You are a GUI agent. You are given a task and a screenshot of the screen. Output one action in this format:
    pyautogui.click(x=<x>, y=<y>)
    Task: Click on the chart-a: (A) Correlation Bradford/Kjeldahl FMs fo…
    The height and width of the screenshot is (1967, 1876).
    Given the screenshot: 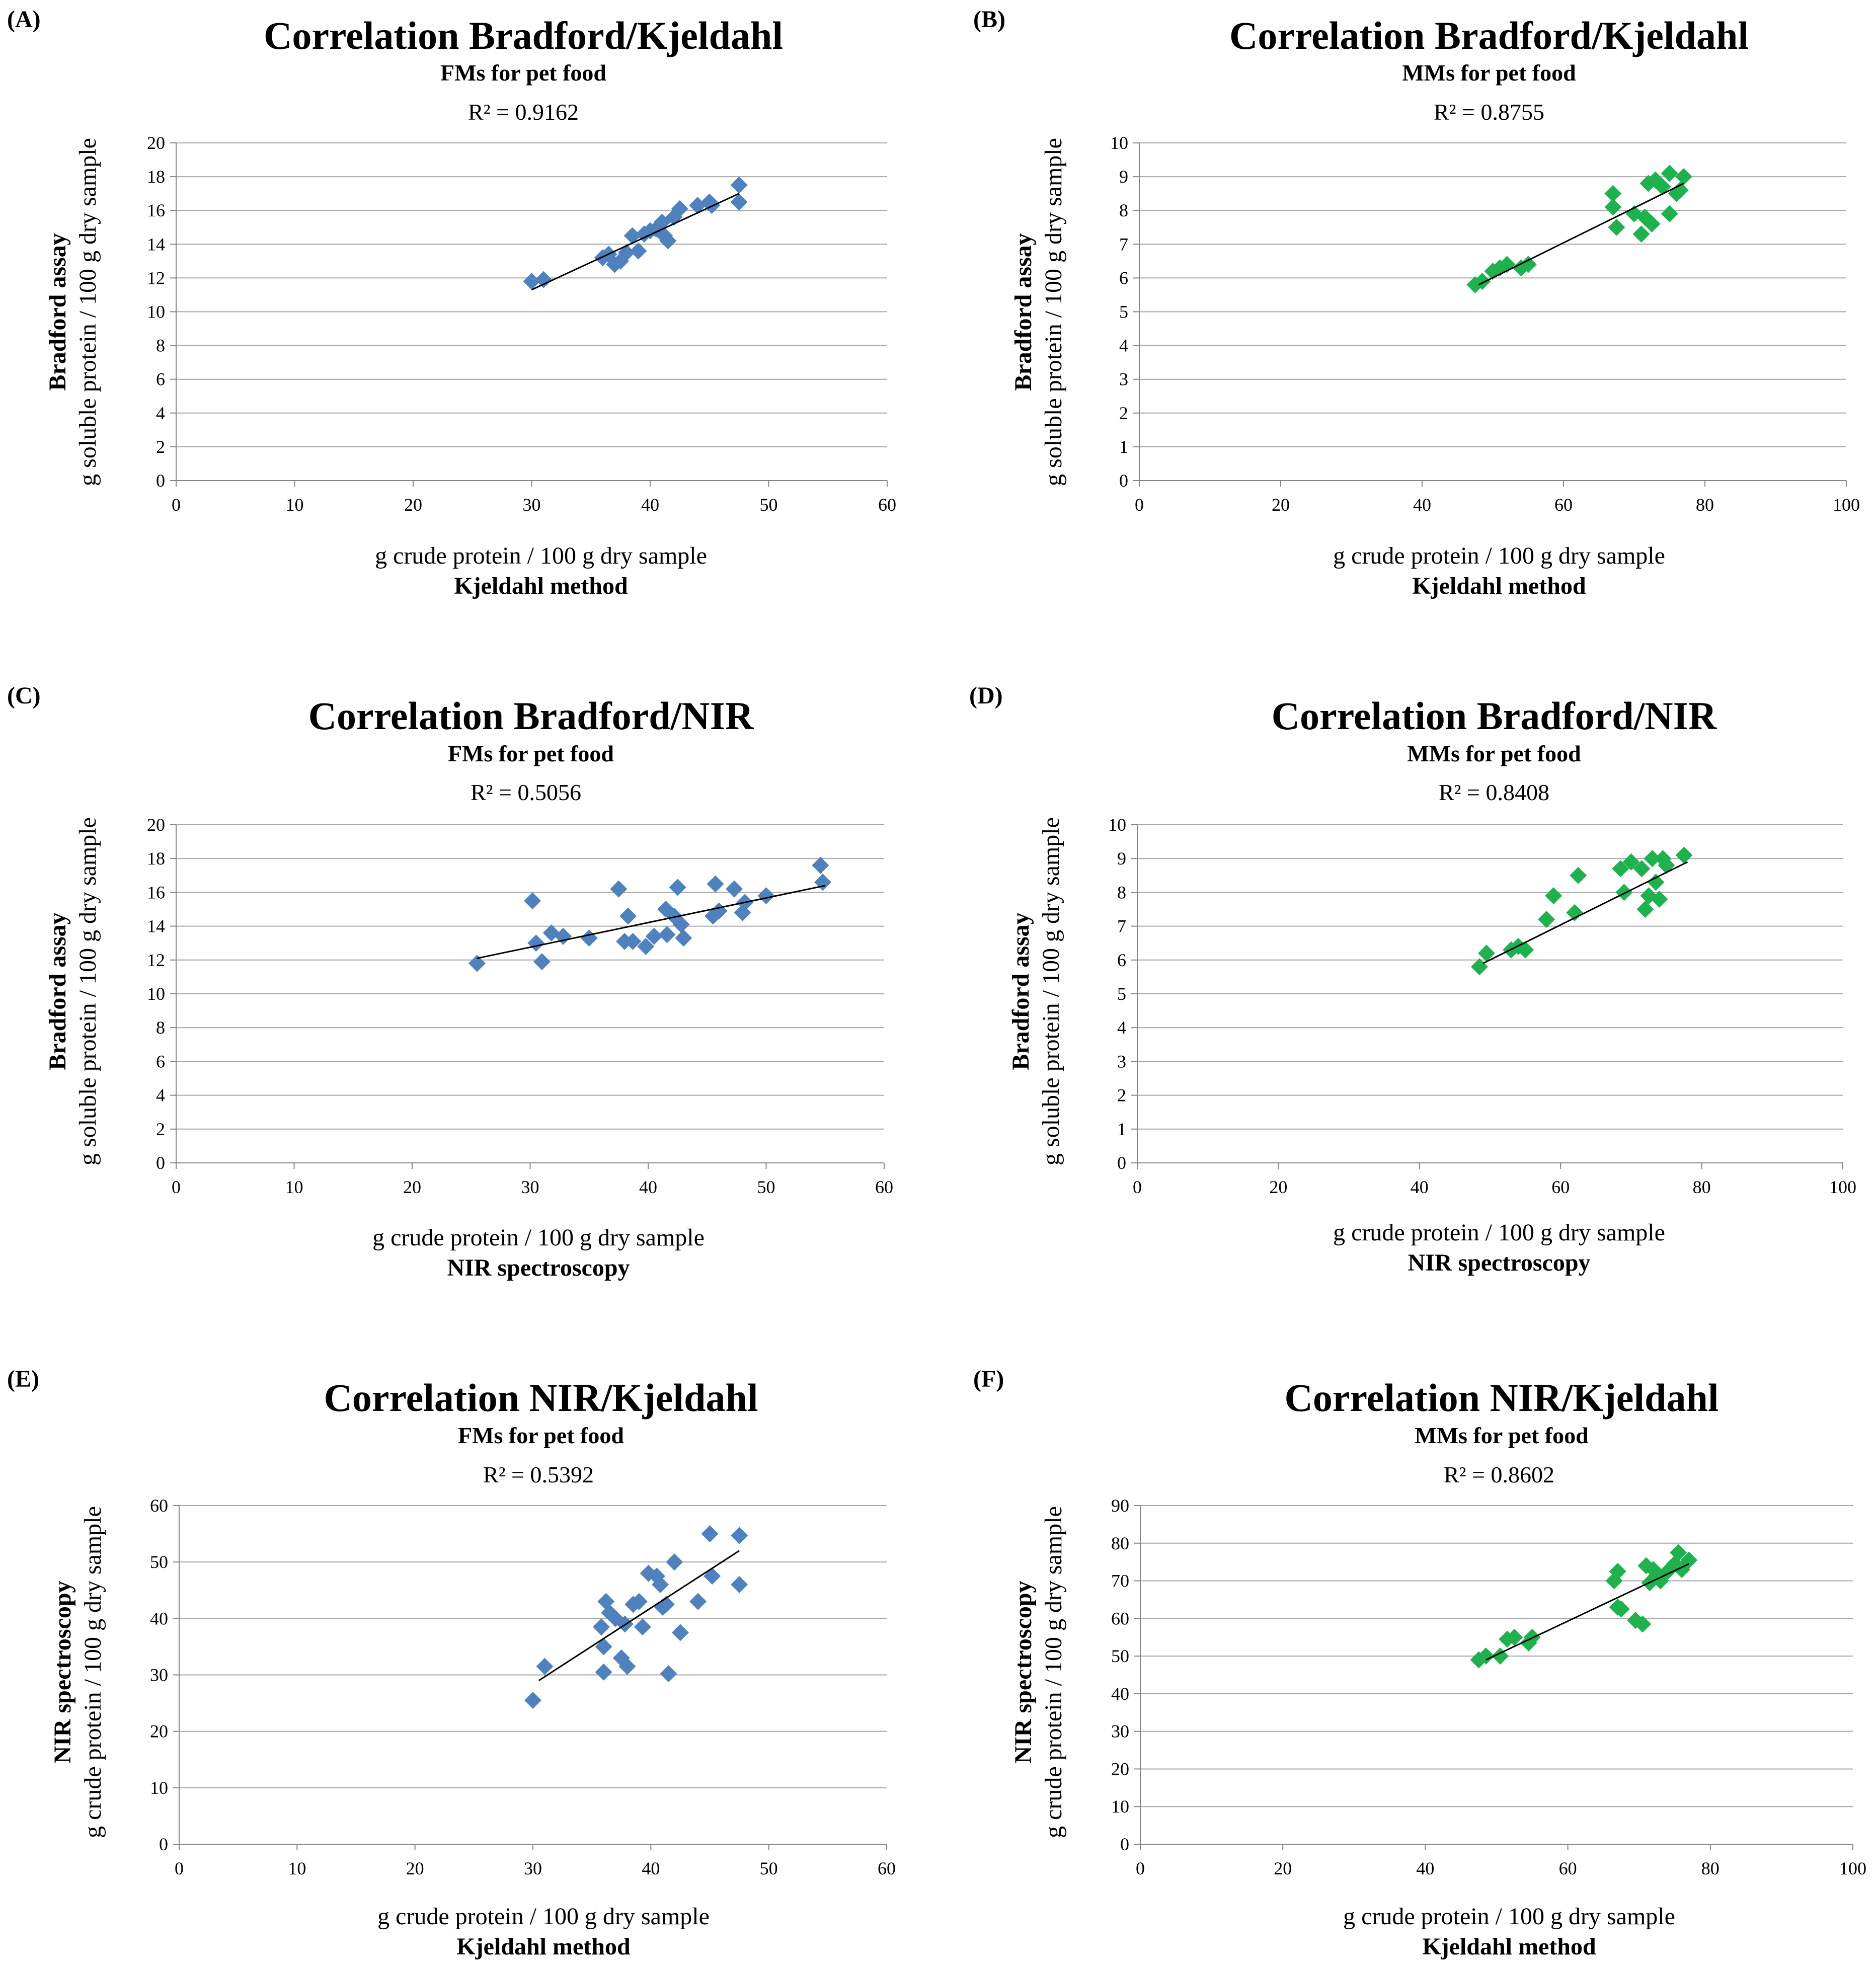 What is the action you would take?
    pyautogui.click(x=451, y=302)
    